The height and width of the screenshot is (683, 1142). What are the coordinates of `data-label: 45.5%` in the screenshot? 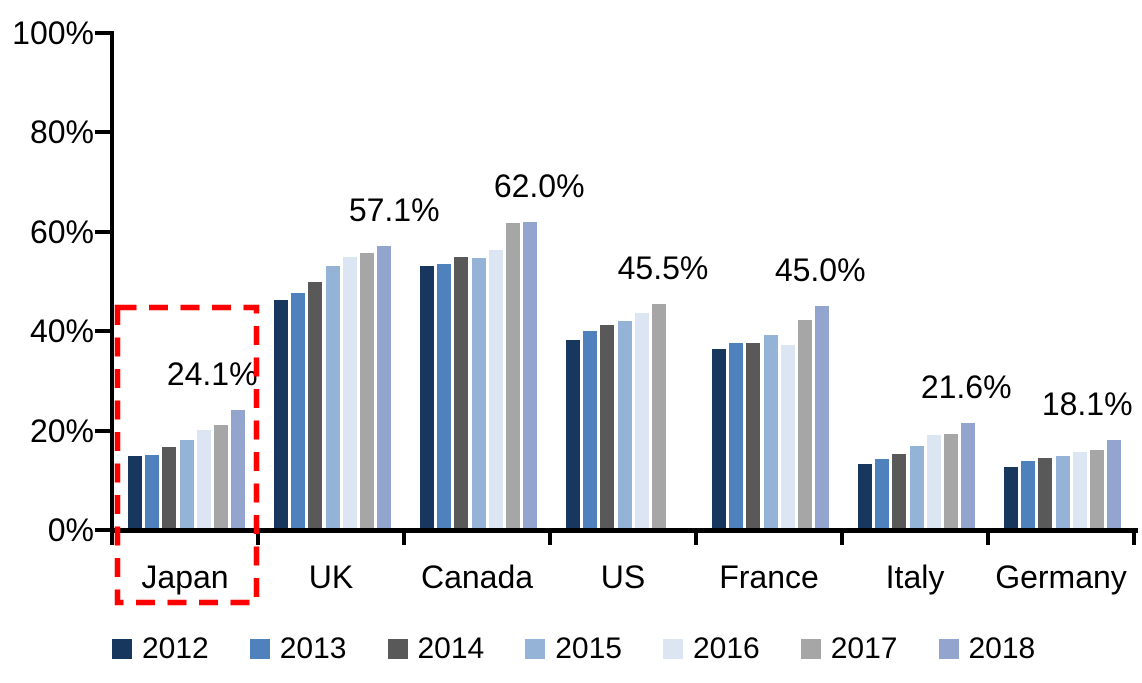 It's located at (663, 267).